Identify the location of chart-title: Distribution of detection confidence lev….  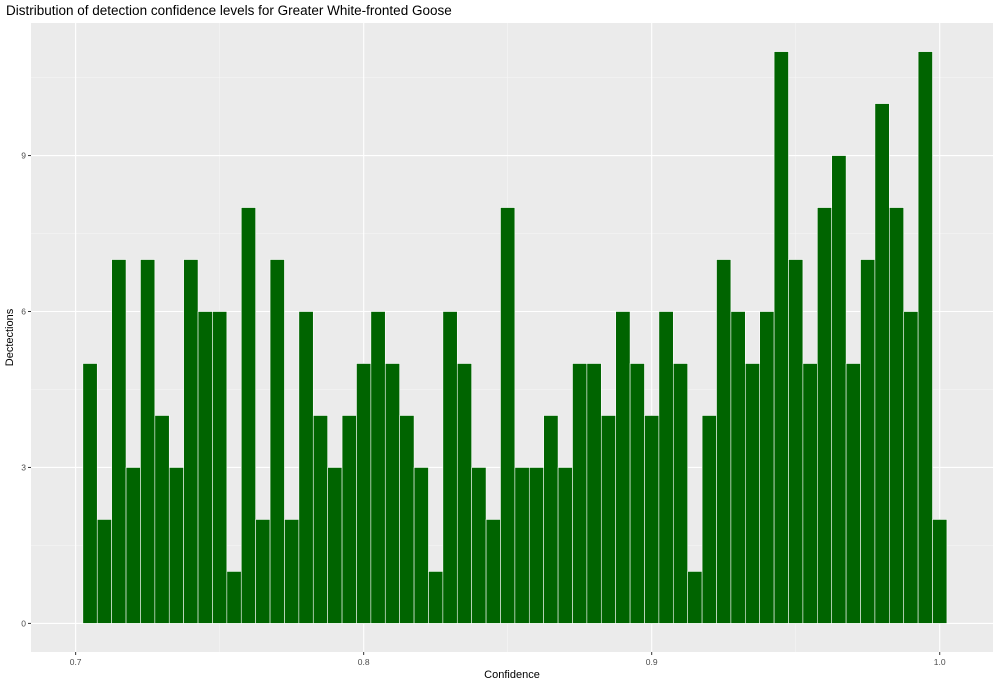
(229, 10).